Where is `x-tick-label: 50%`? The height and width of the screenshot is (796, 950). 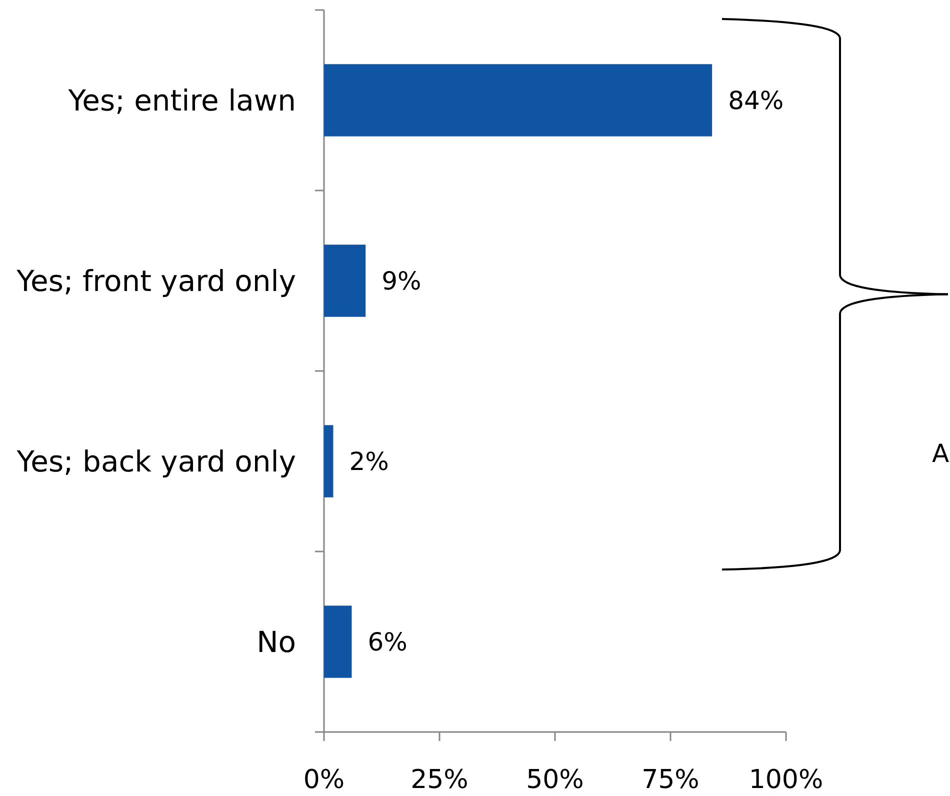 x-tick-label: 50% is located at coordinates (555, 780).